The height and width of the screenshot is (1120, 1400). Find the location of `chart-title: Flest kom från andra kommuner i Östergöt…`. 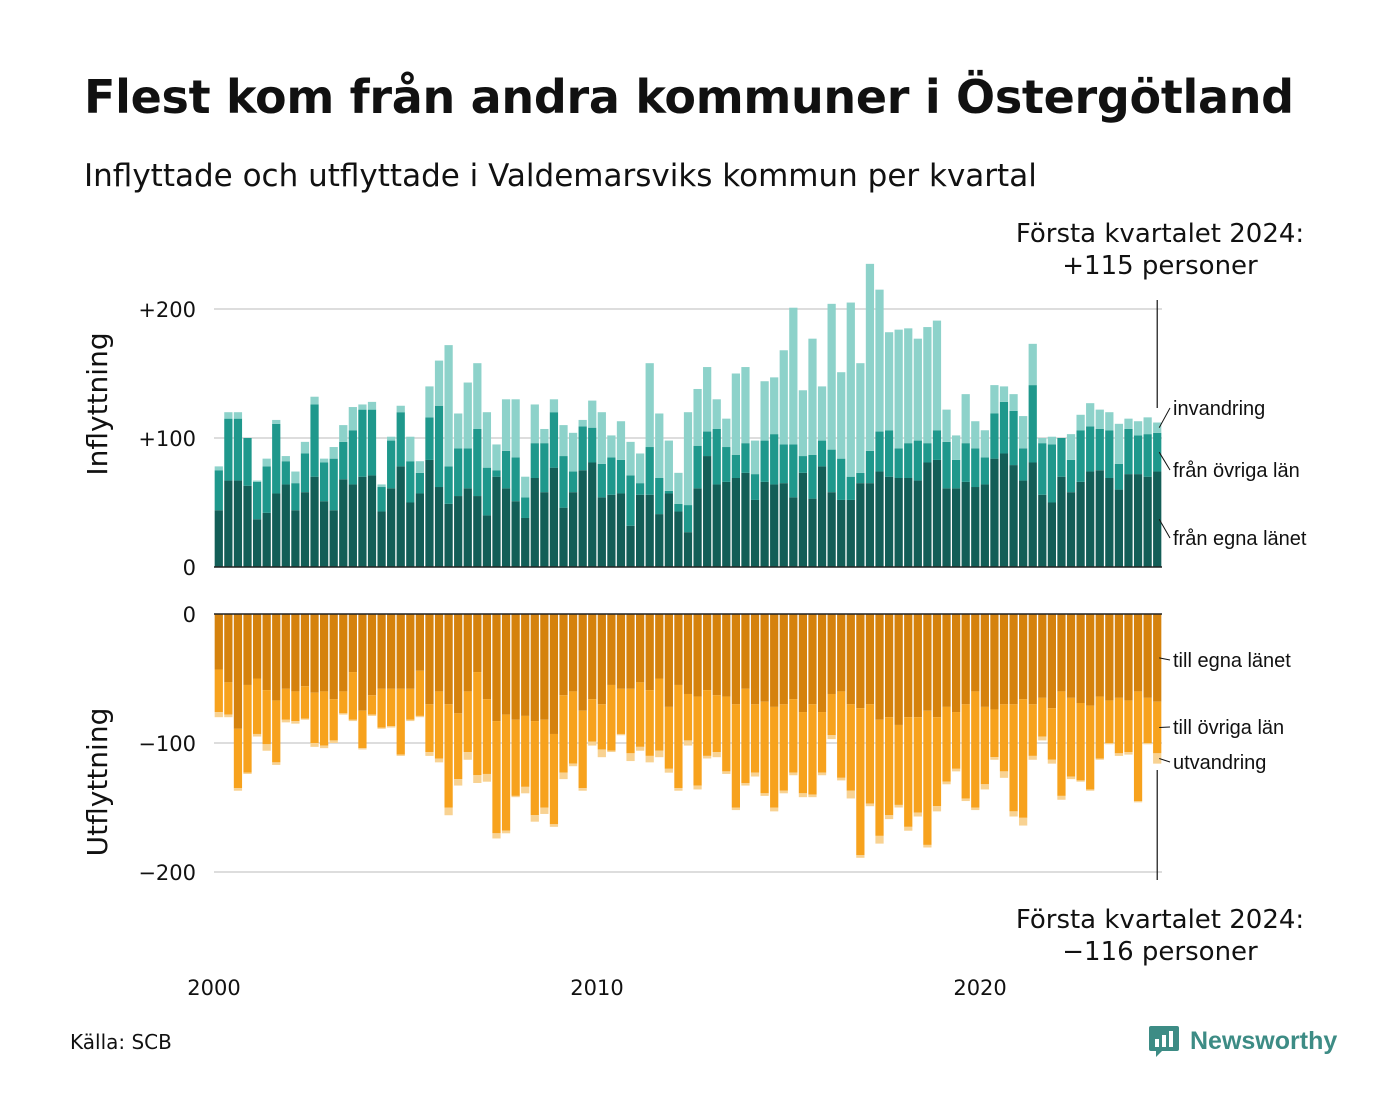

chart-title: Flest kom från andra kommuner i Östergöt… is located at coordinates (689, 97).